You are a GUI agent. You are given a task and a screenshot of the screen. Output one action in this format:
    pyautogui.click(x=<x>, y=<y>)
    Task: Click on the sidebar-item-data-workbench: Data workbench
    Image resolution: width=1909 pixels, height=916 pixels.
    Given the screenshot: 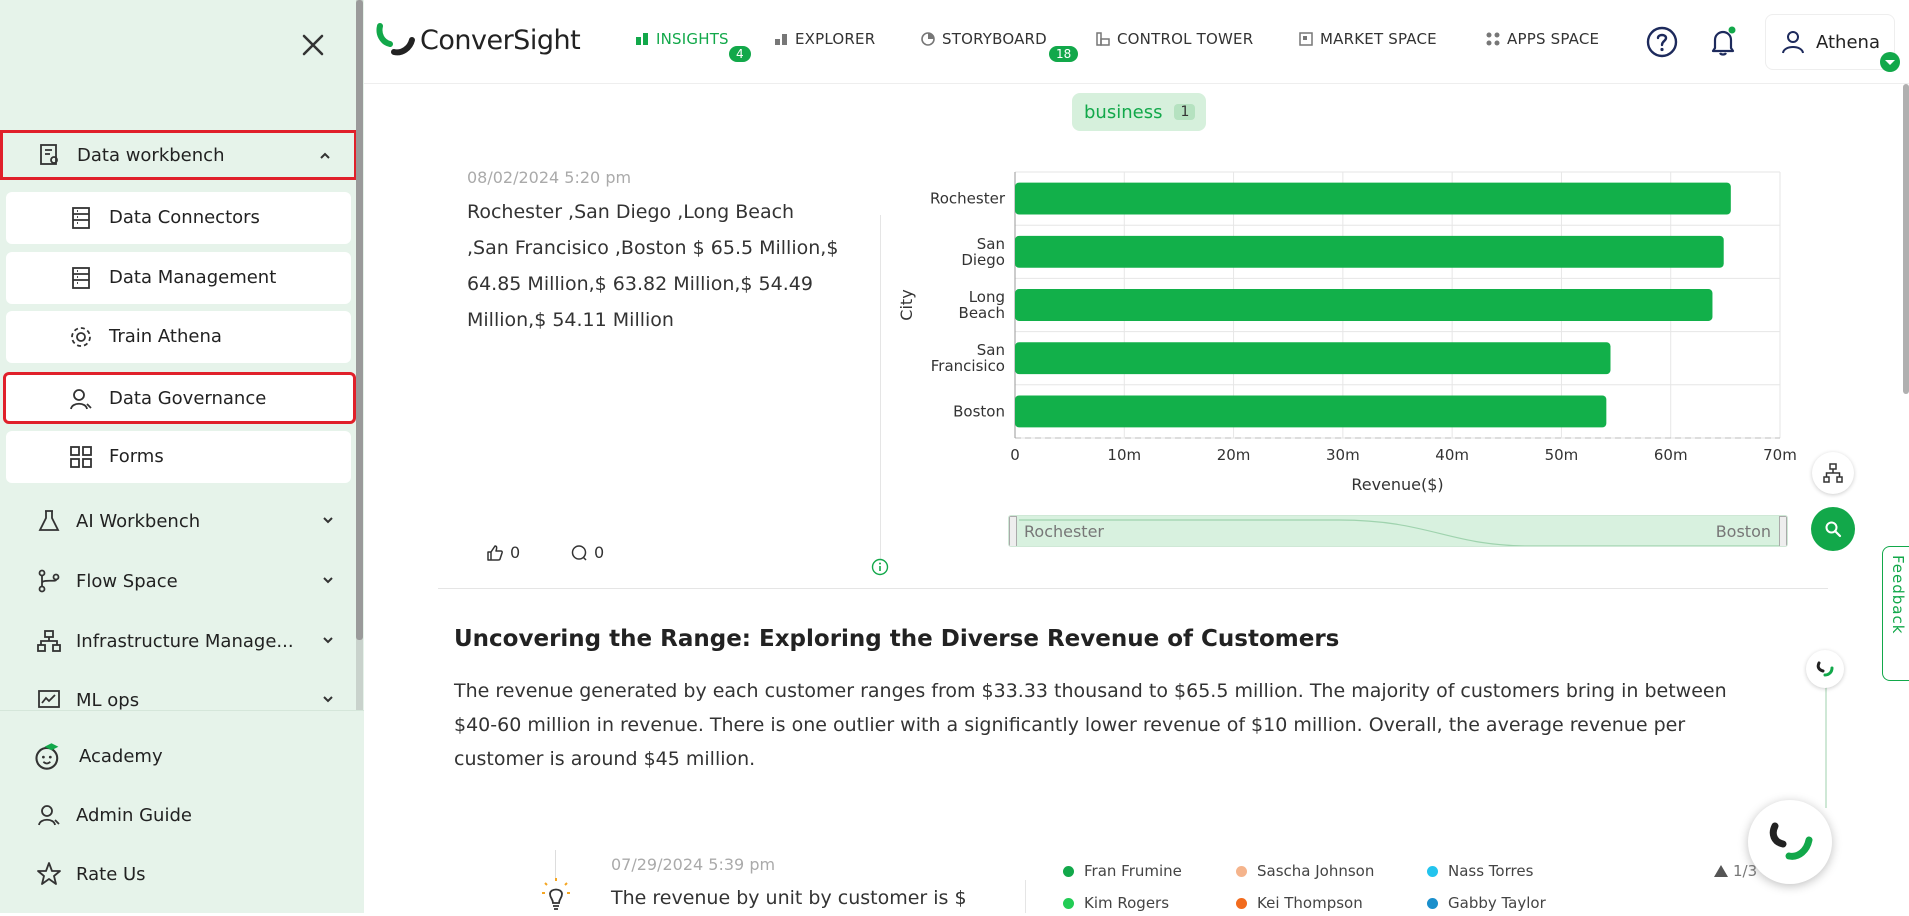 What is the action you would take?
    pyautogui.click(x=178, y=155)
    